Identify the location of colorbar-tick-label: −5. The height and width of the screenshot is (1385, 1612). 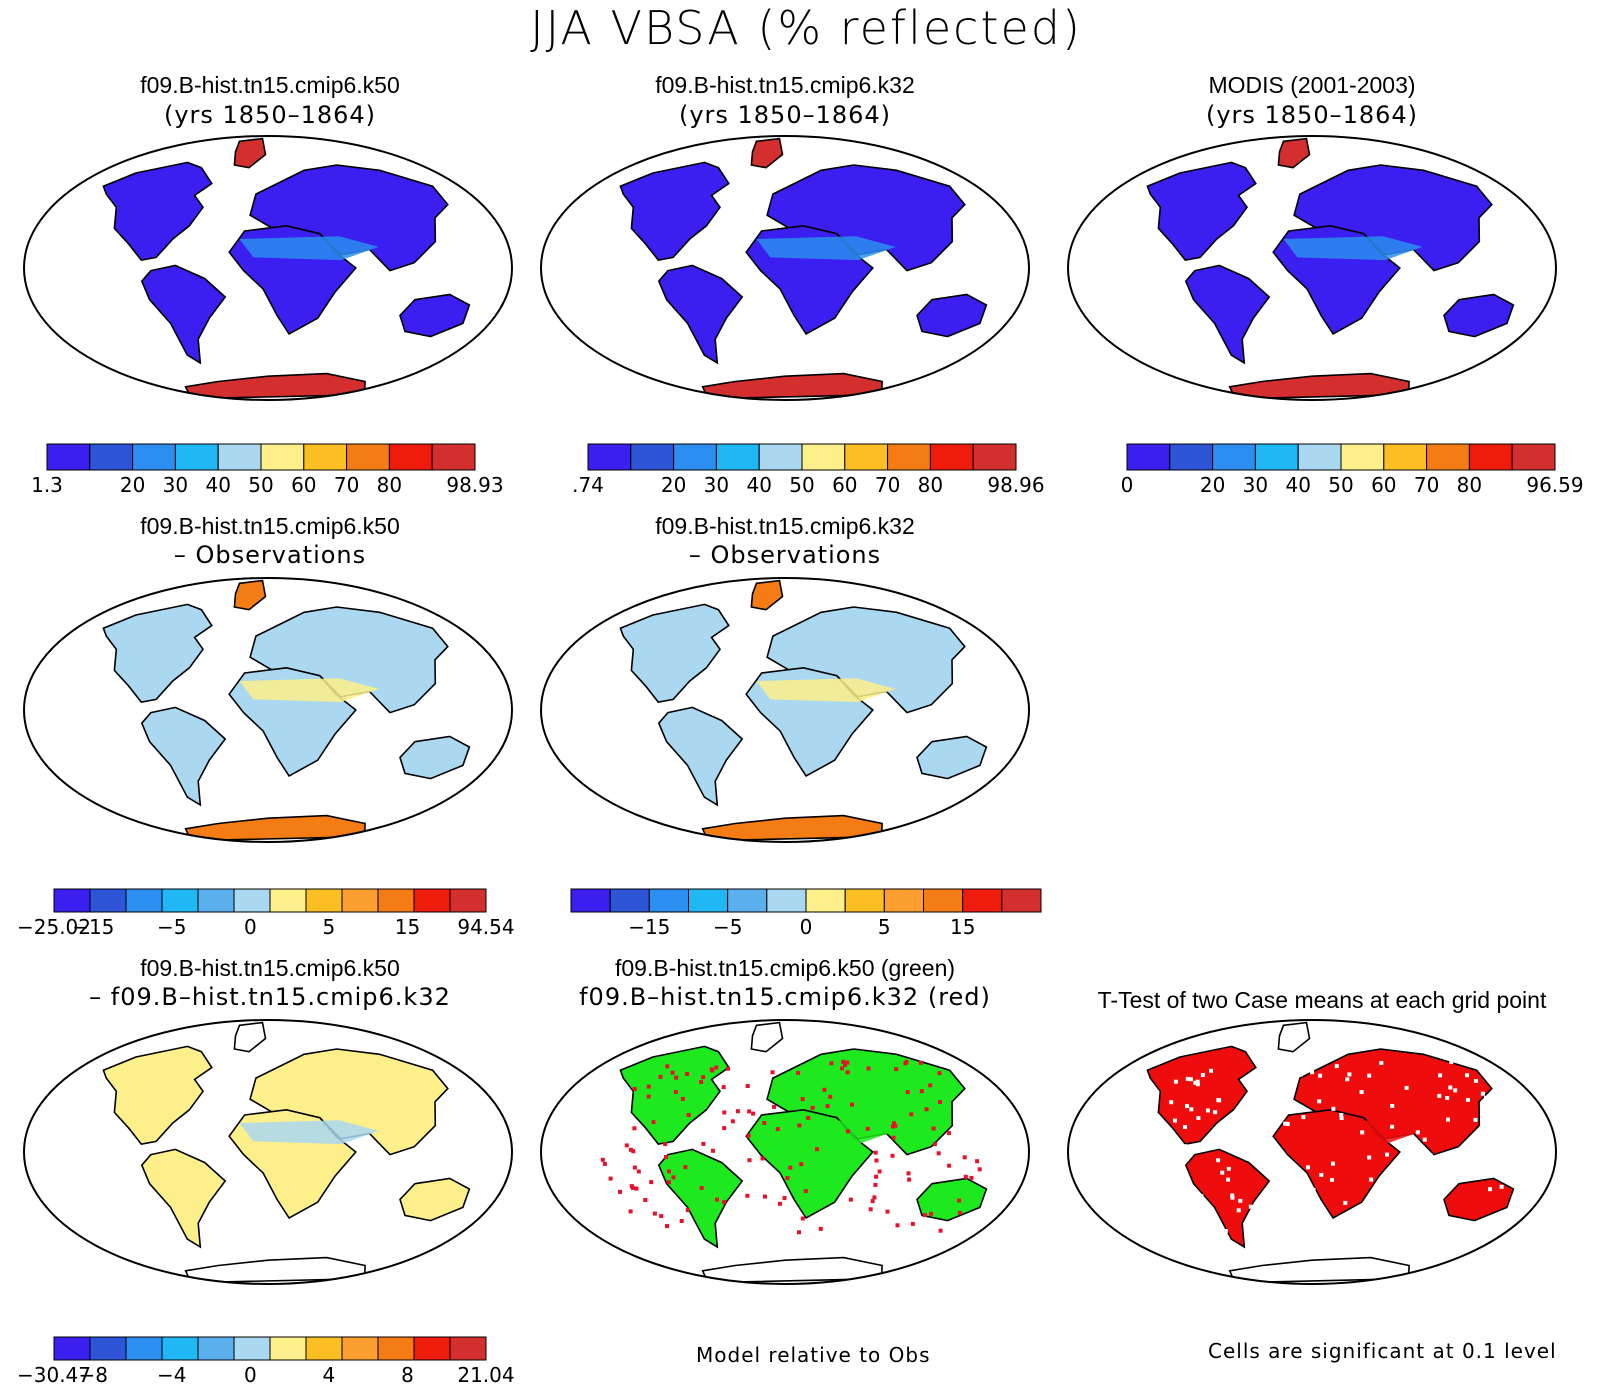
(171, 927).